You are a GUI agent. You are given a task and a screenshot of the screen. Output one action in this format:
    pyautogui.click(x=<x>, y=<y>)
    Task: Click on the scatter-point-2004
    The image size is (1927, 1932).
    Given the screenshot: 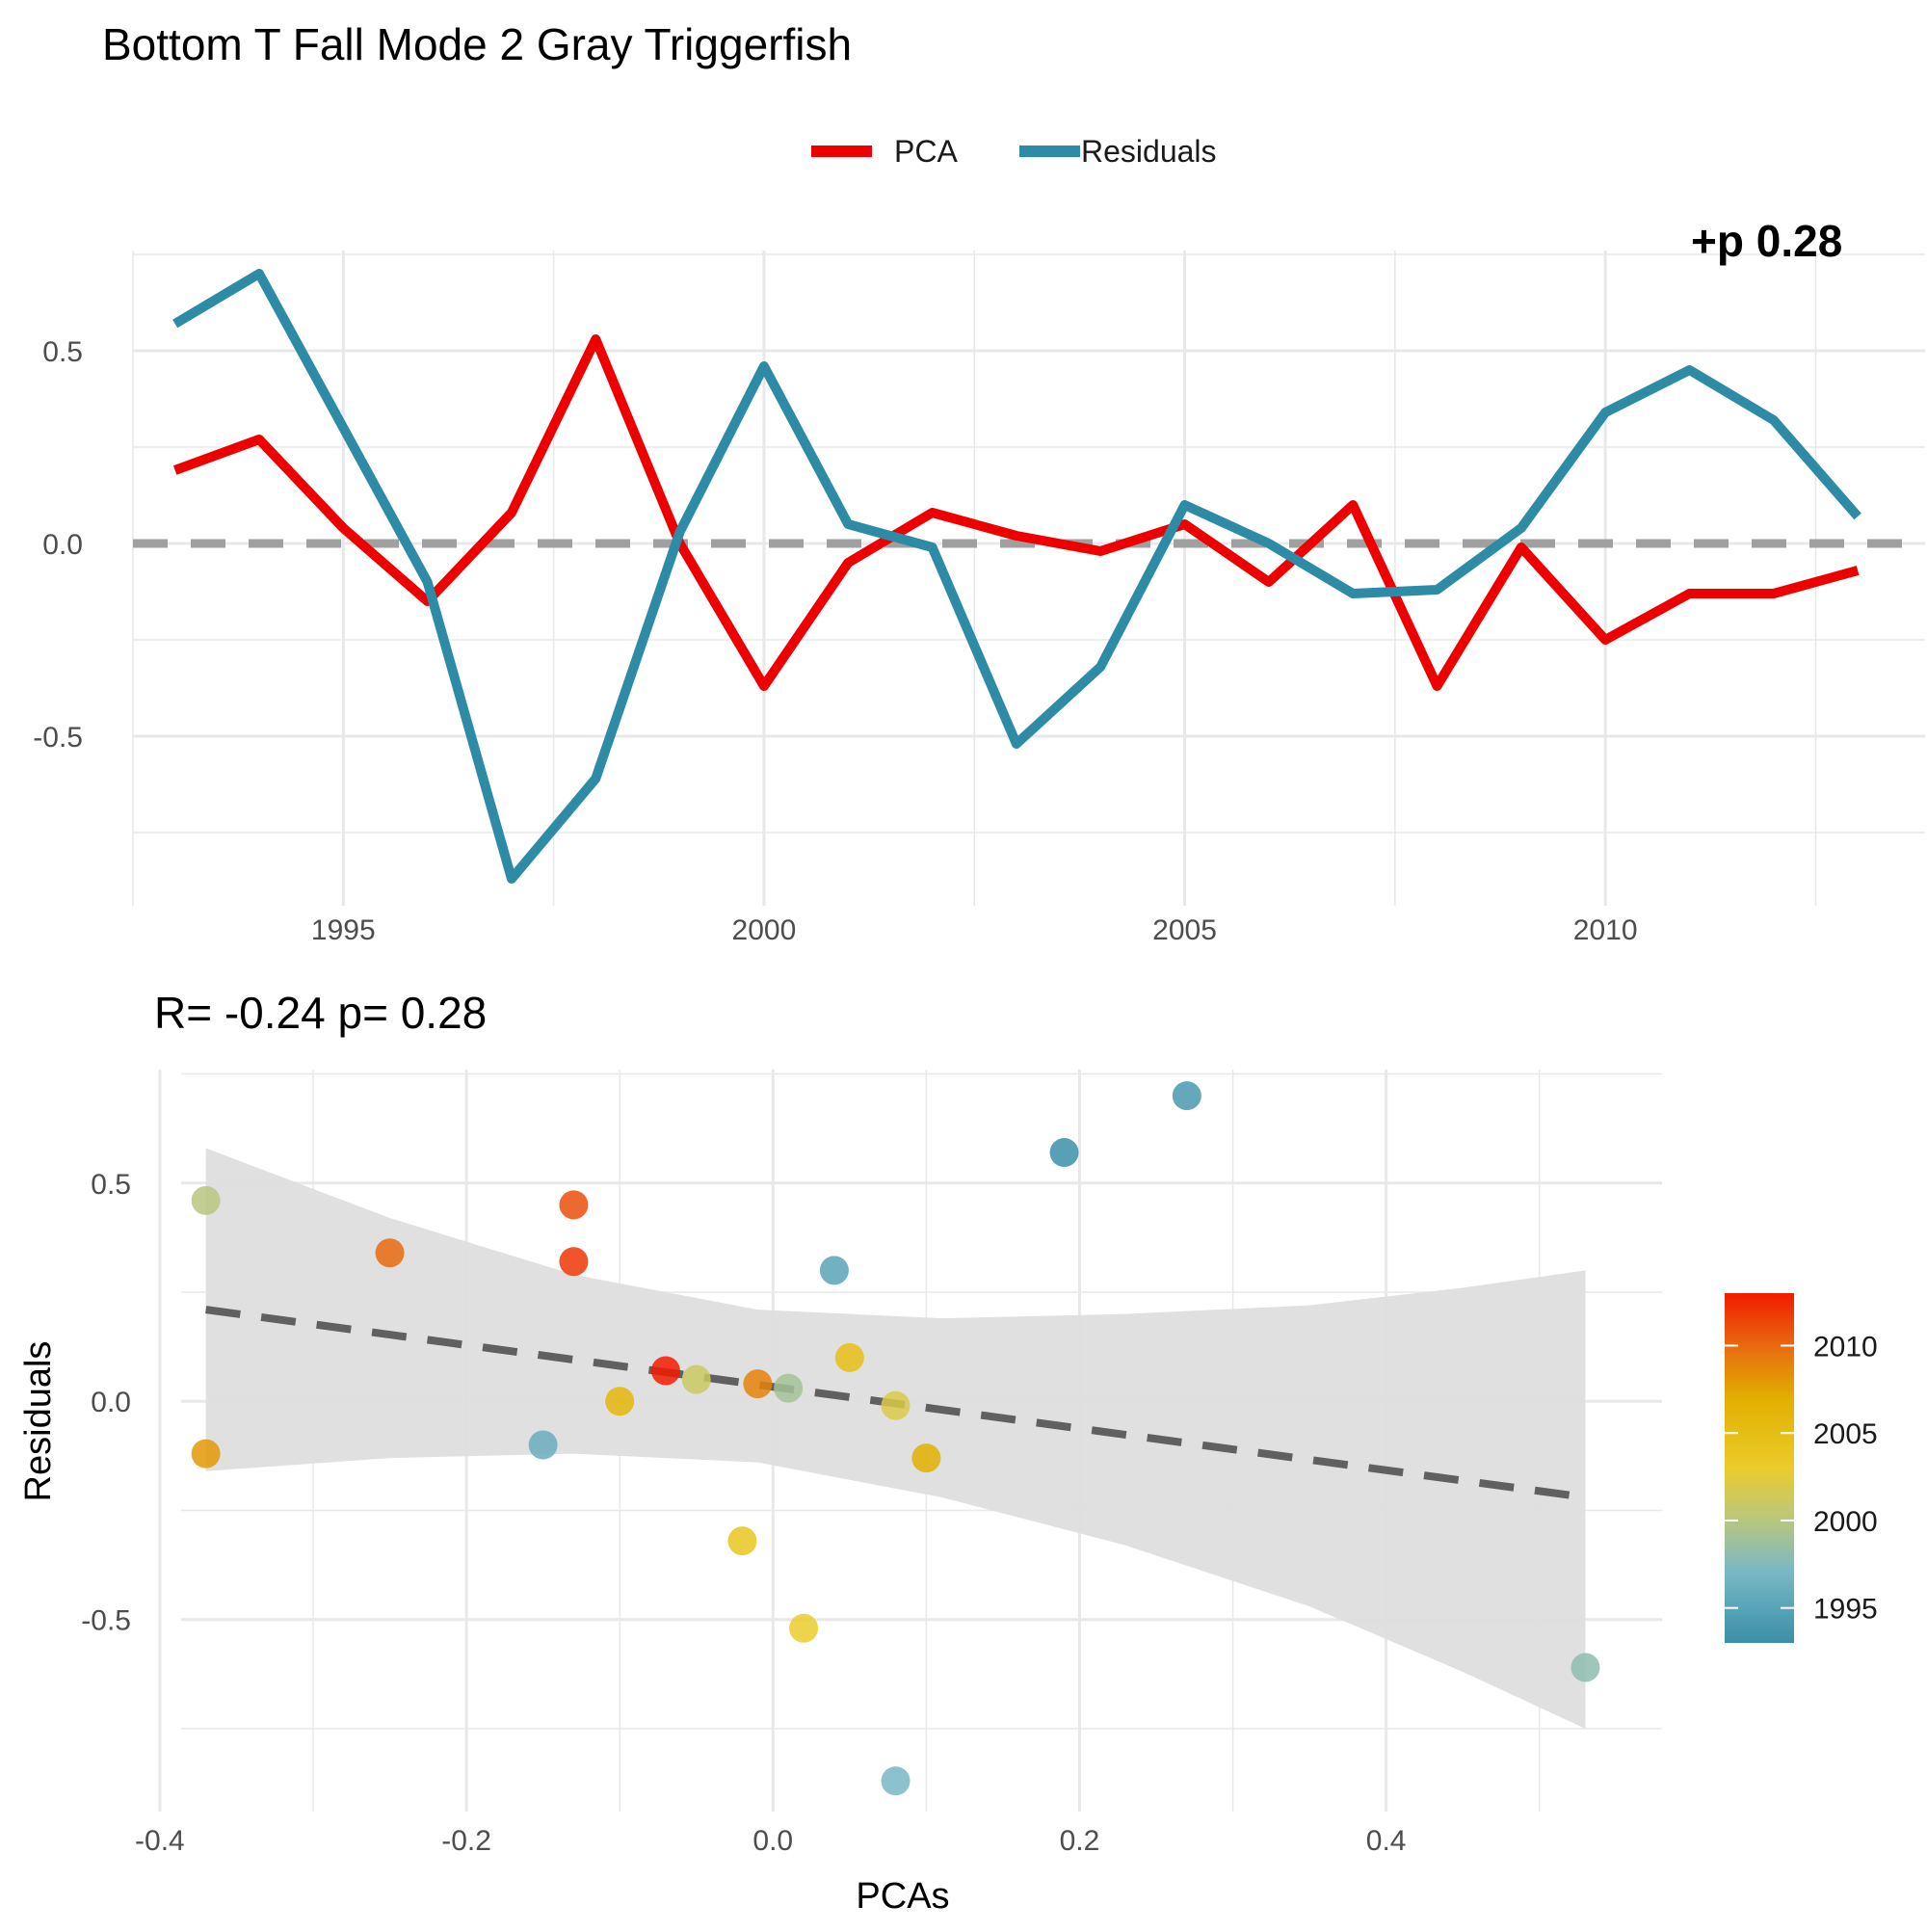 What is the action you would take?
    pyautogui.click(x=742, y=1541)
    